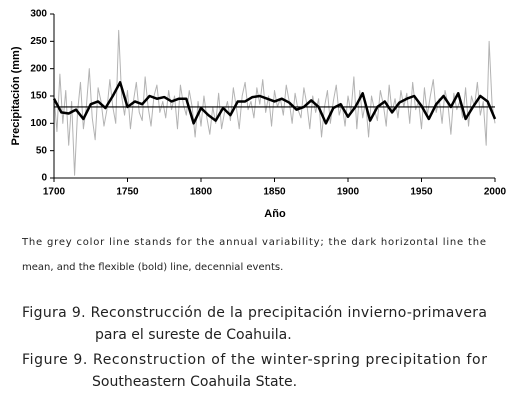 The width and height of the screenshot is (511, 400). I want to click on caption-es: para el sureste de Coahuila., so click(193, 335).